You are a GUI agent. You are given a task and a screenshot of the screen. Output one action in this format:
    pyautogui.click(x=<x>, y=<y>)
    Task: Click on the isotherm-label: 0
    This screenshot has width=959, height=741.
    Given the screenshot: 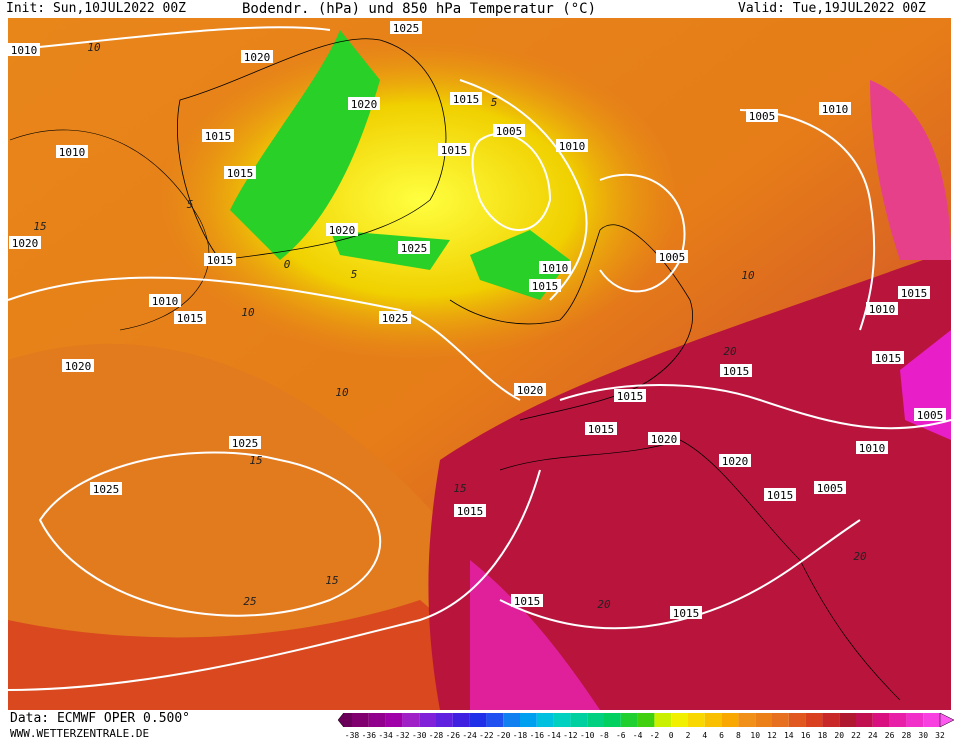 What is the action you would take?
    pyautogui.click(x=287, y=264)
    